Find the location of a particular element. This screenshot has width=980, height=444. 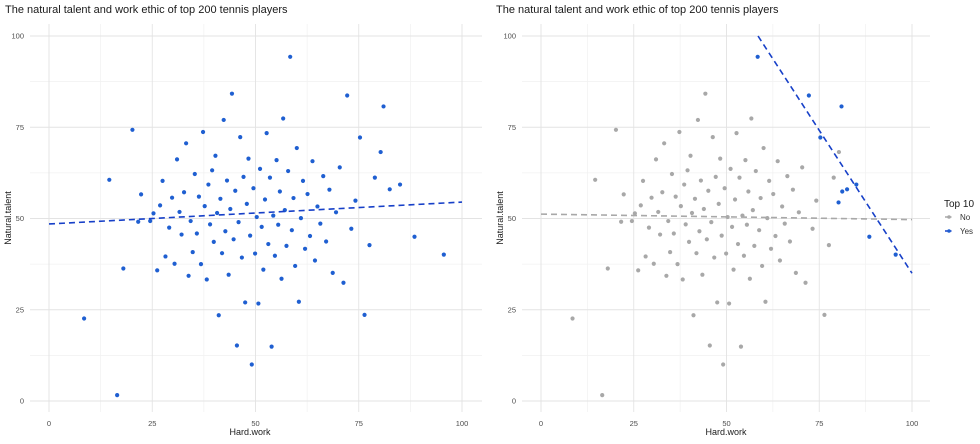

legend-yes-label: Yes is located at coordinates (966, 231).